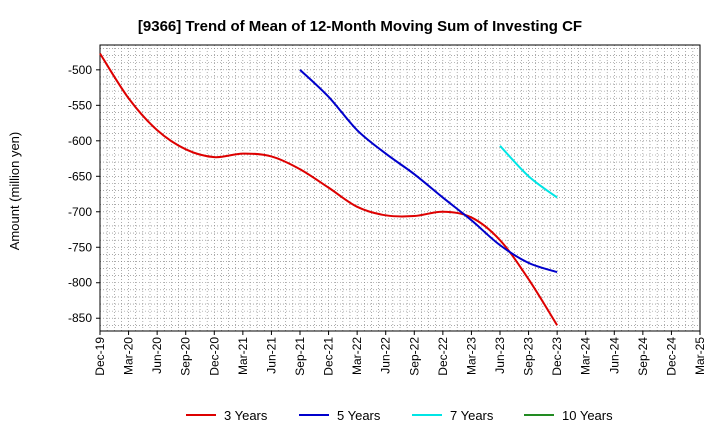  Describe the element at coordinates (386, 355) in the screenshot. I see `x-tick-label: Jun-22` at that location.